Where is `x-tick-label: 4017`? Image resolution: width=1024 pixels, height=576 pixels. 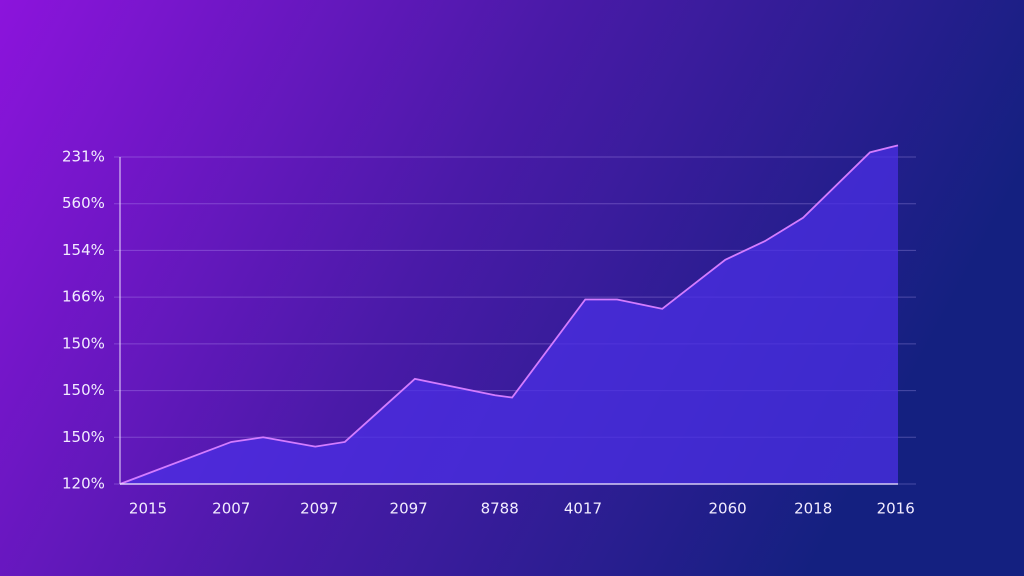
x-tick-label: 4017 is located at coordinates (583, 509).